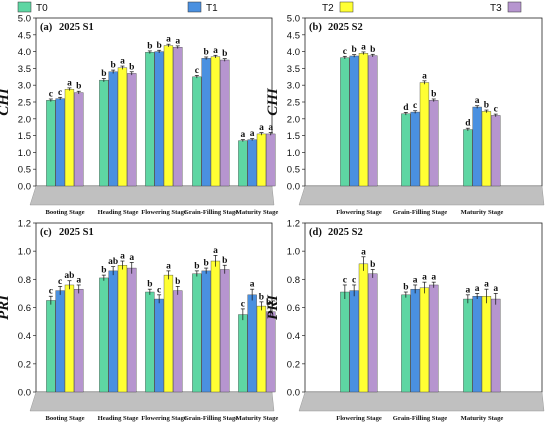  What do you see at coordinates (514, 7) in the screenshot?
I see `legend-swatch-t3` at bounding box center [514, 7].